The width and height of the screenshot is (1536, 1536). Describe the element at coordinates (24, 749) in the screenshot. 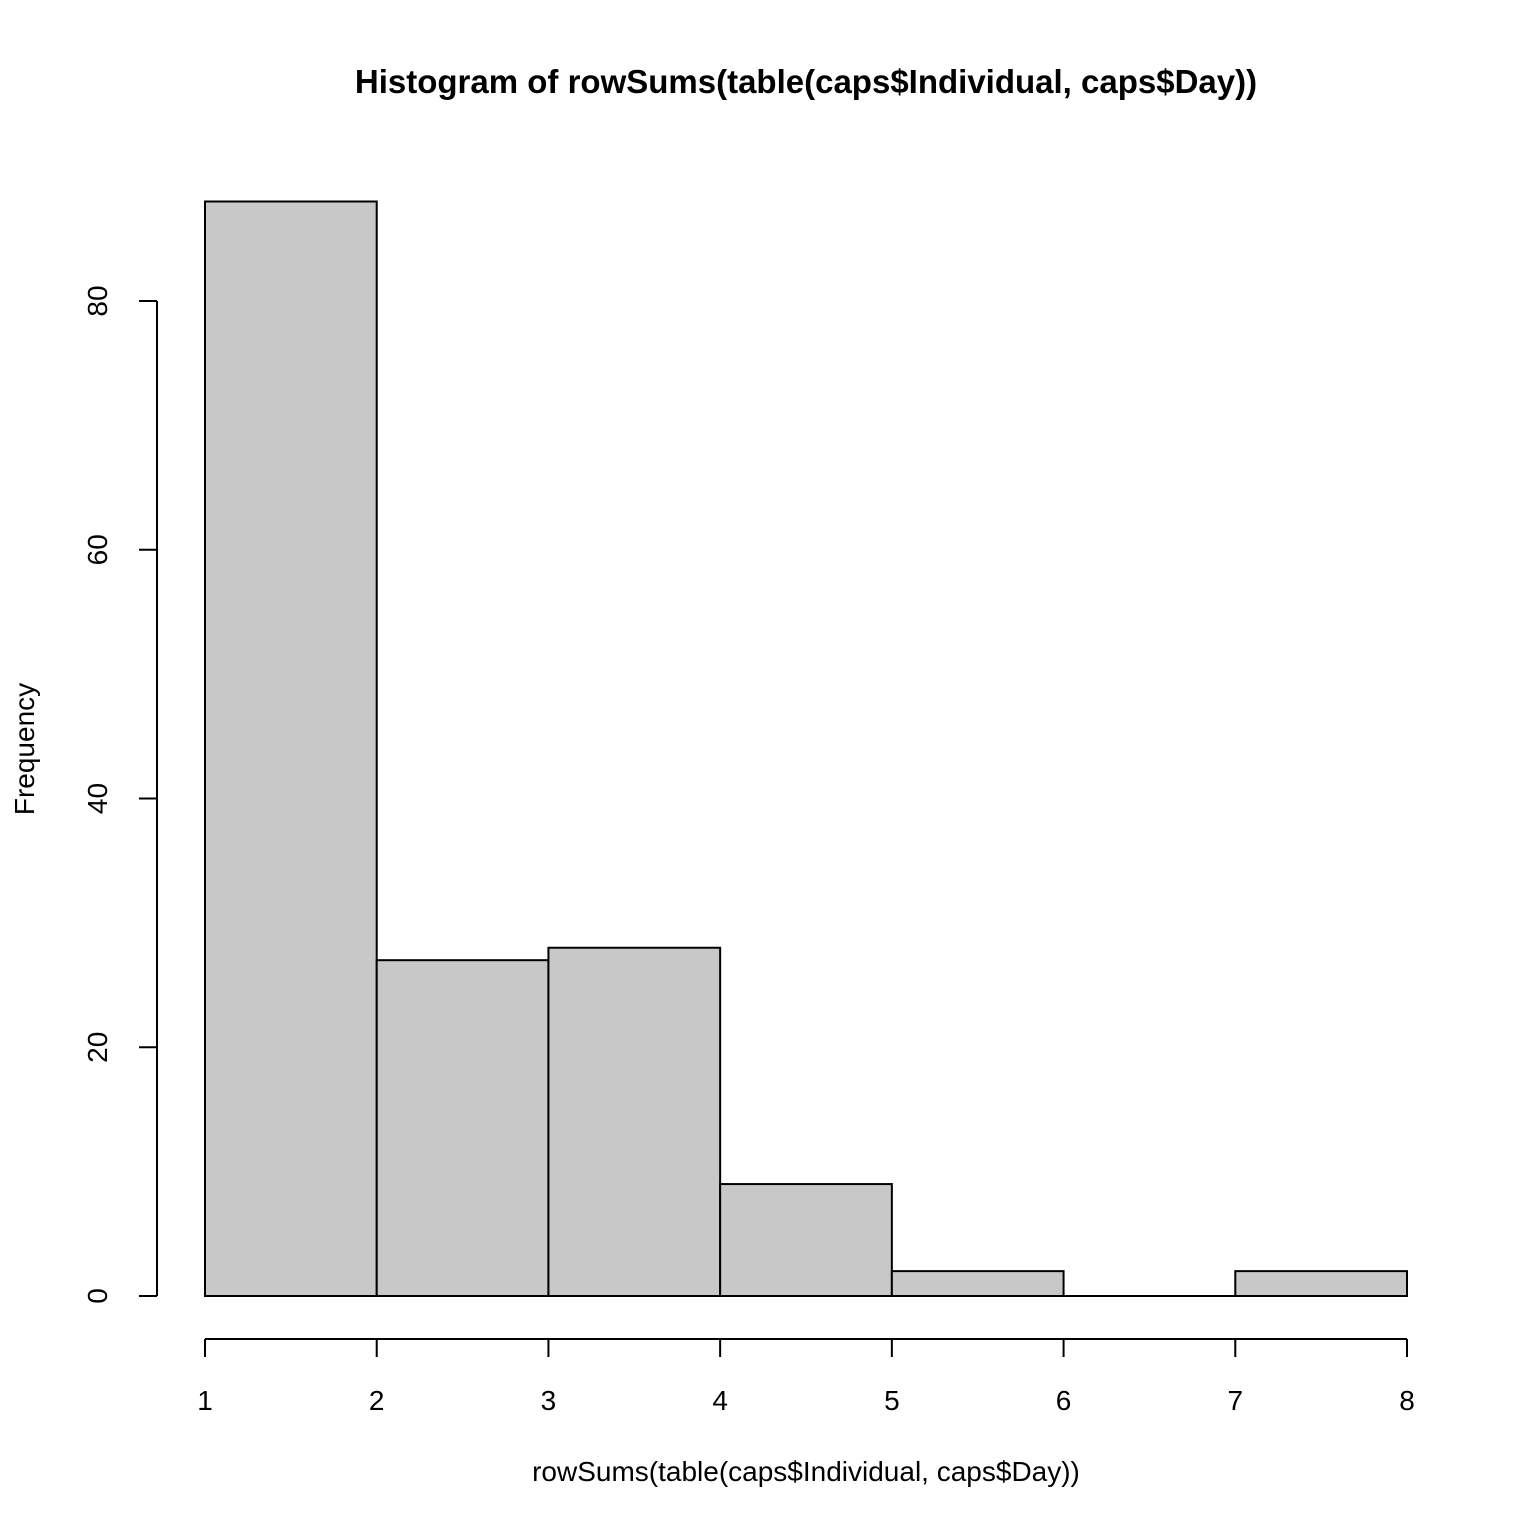

I see `y-axis-label: Frequency` at that location.